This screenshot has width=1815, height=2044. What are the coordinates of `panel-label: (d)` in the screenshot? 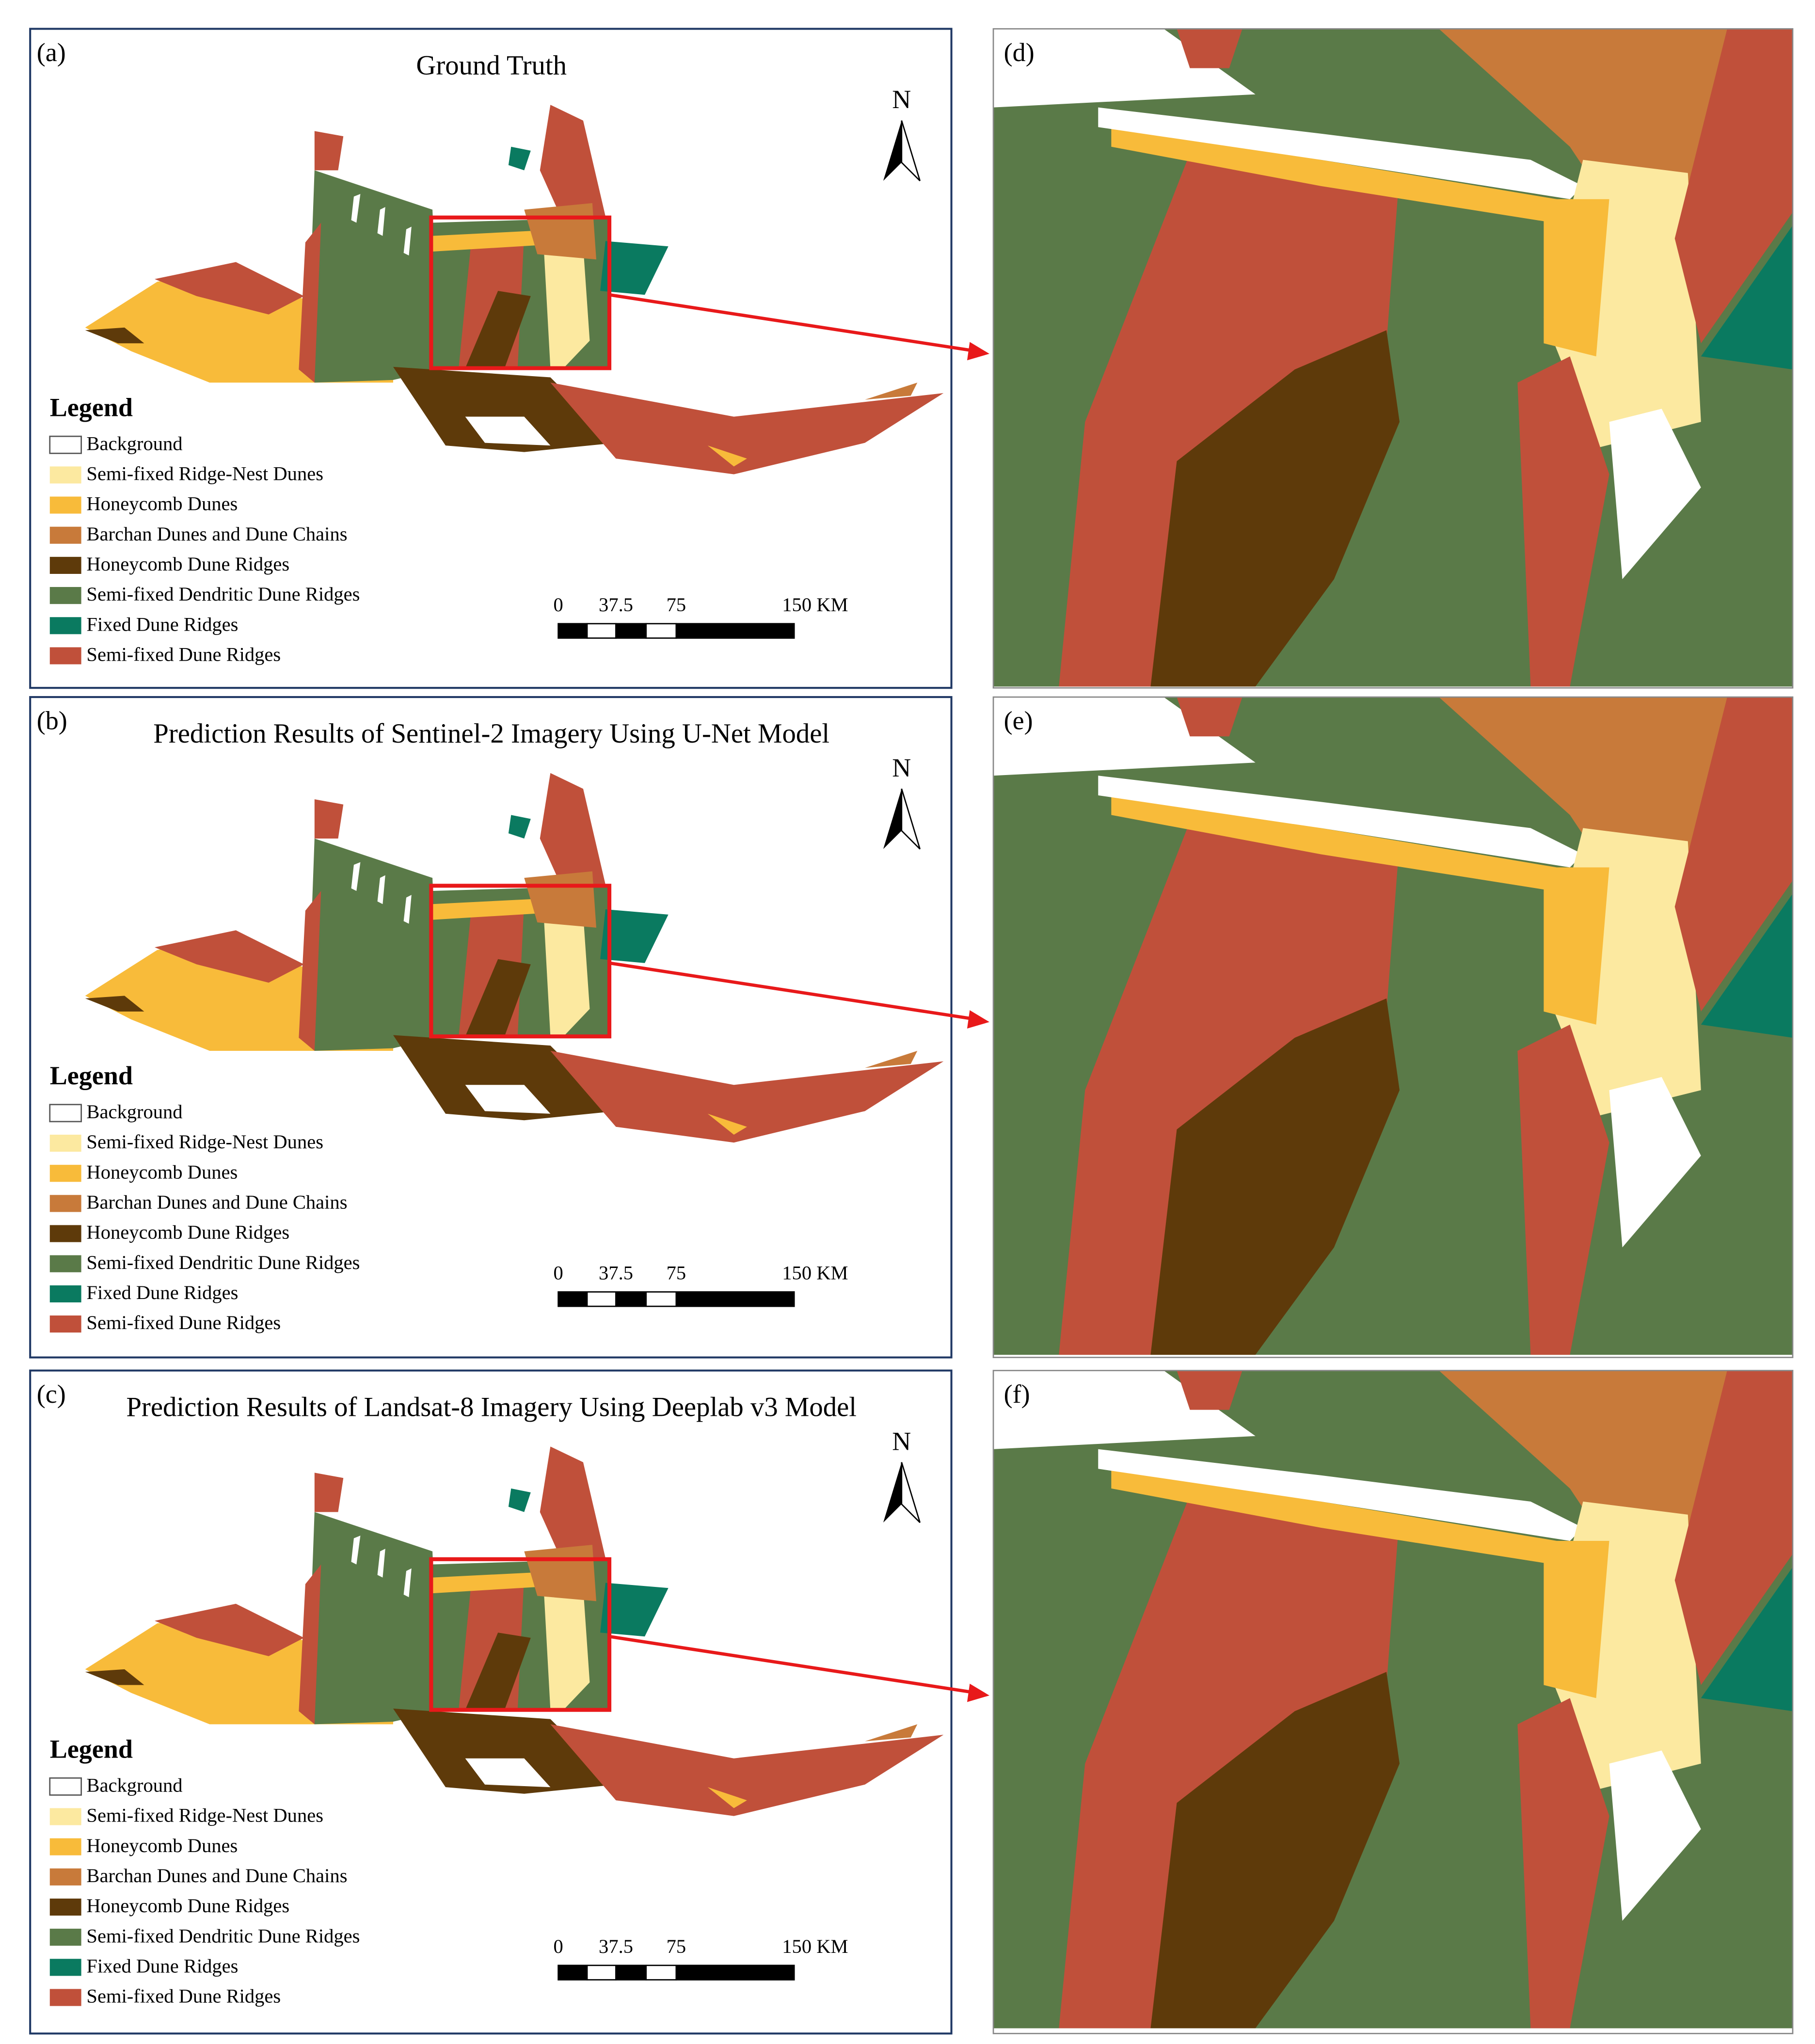 It's located at (1019, 52).